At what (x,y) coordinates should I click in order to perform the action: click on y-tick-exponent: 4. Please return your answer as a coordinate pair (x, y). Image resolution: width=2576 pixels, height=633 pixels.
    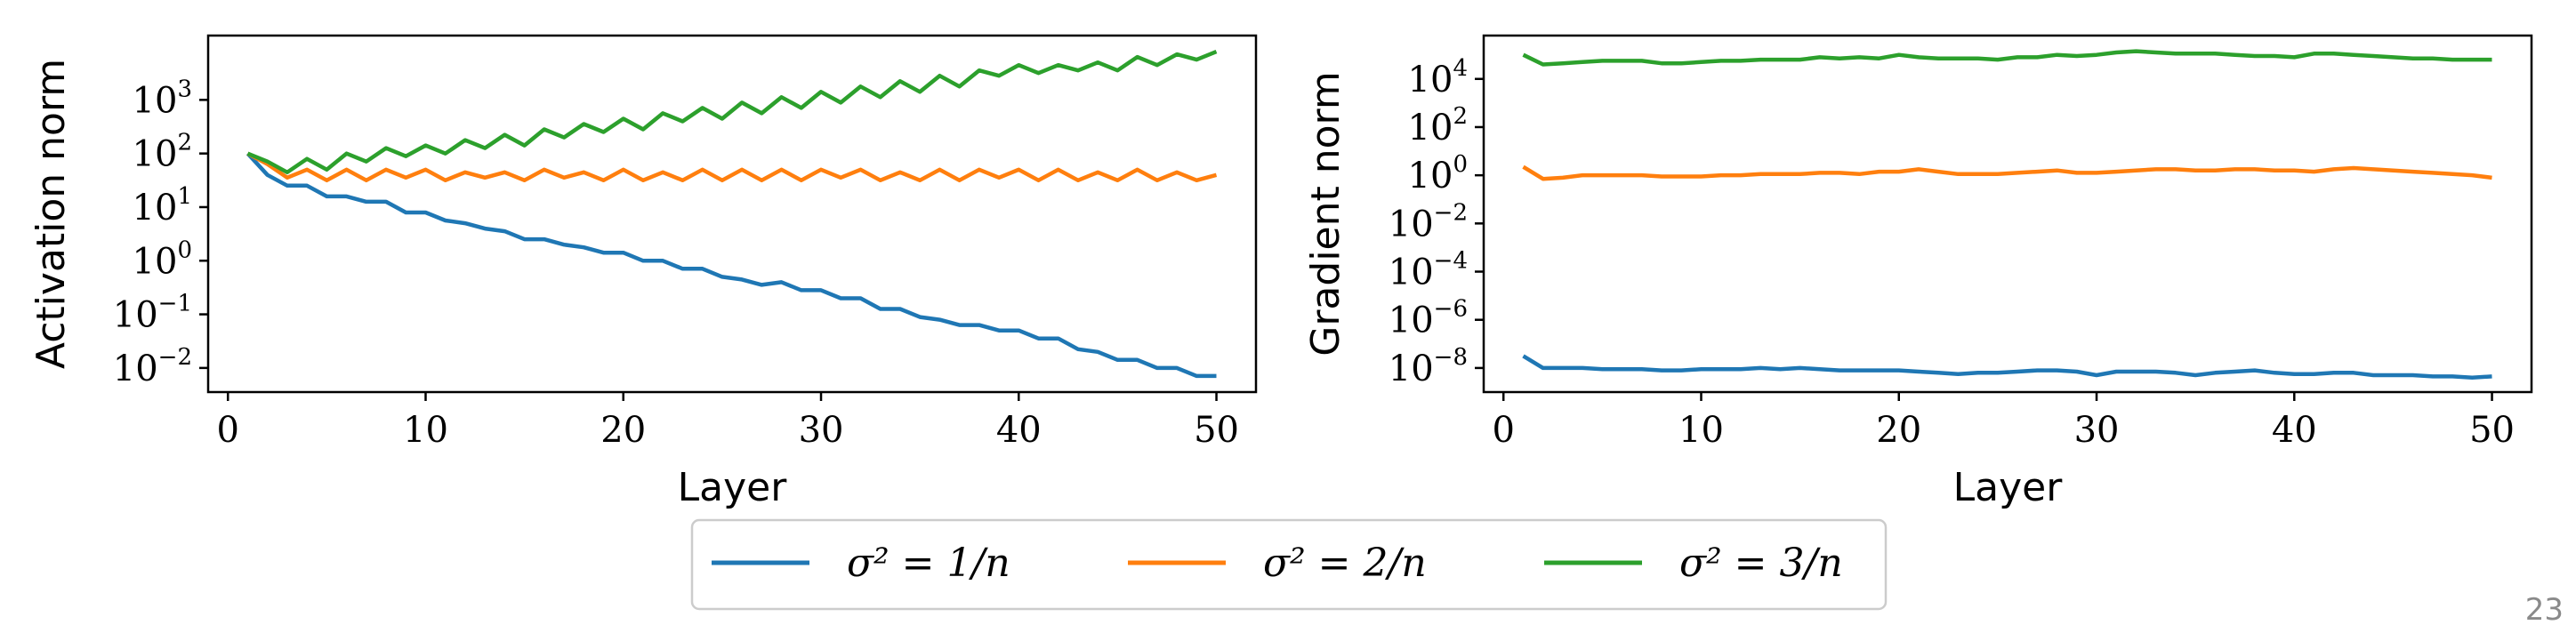
    Looking at the image, I should click on (1460, 68).